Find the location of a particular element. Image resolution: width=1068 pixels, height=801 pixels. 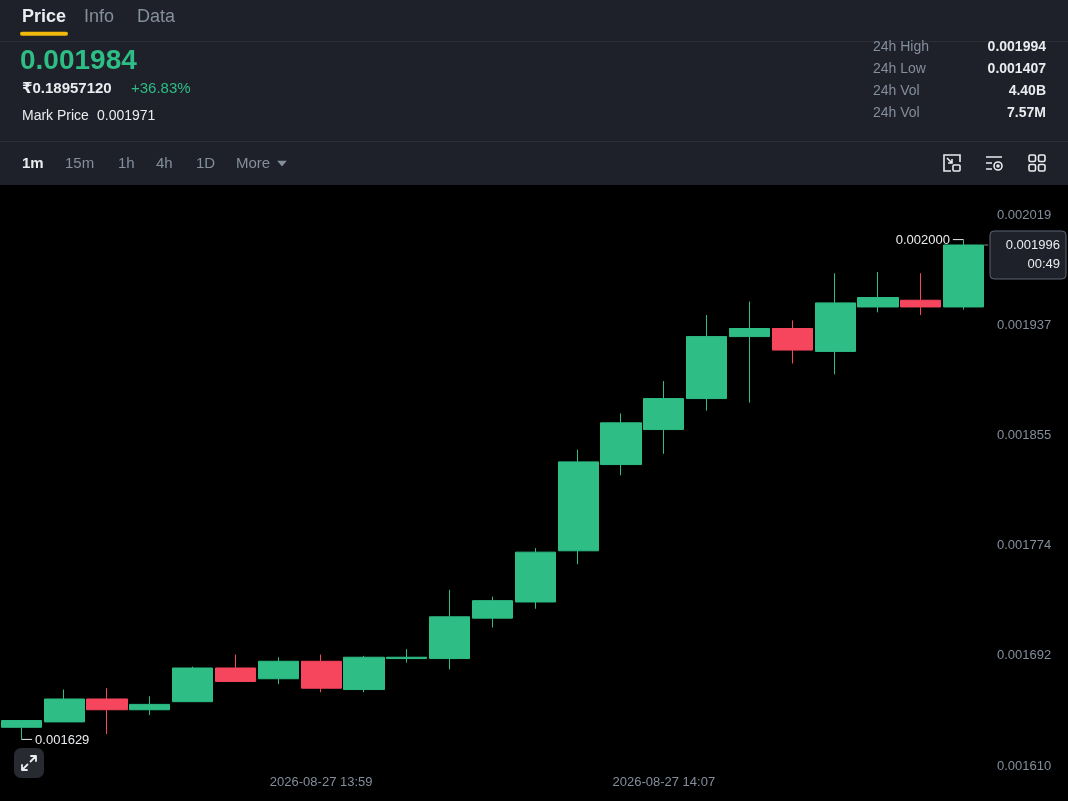

y-tick-label: 0.001692 is located at coordinates (1024, 655).